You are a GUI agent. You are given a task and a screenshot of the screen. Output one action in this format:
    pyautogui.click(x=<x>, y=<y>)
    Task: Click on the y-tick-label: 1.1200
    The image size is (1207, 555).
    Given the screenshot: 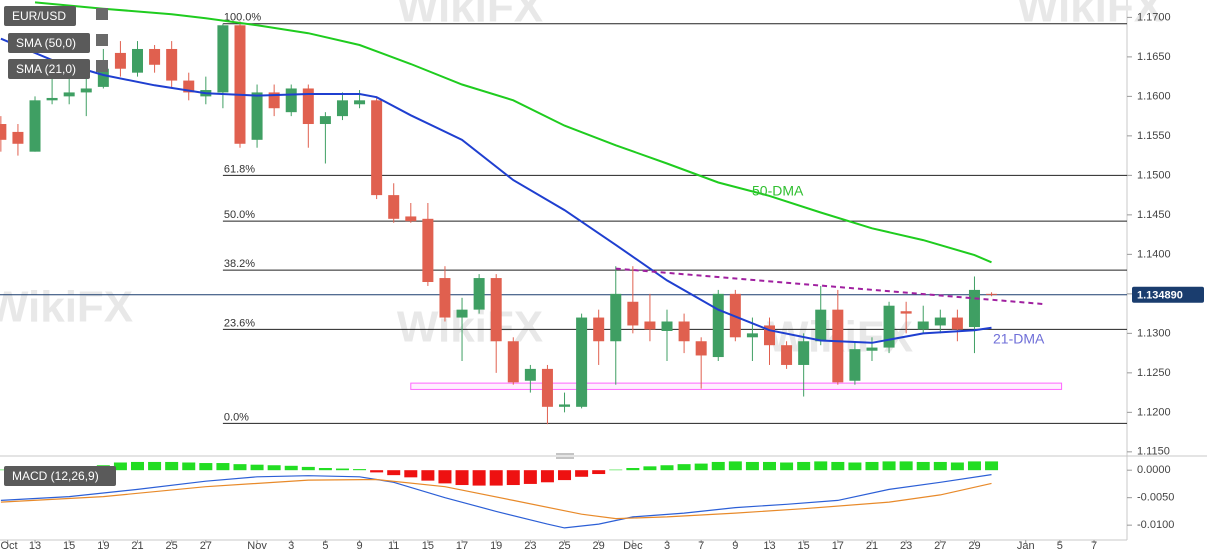 What is the action you would take?
    pyautogui.click(x=1154, y=412)
    